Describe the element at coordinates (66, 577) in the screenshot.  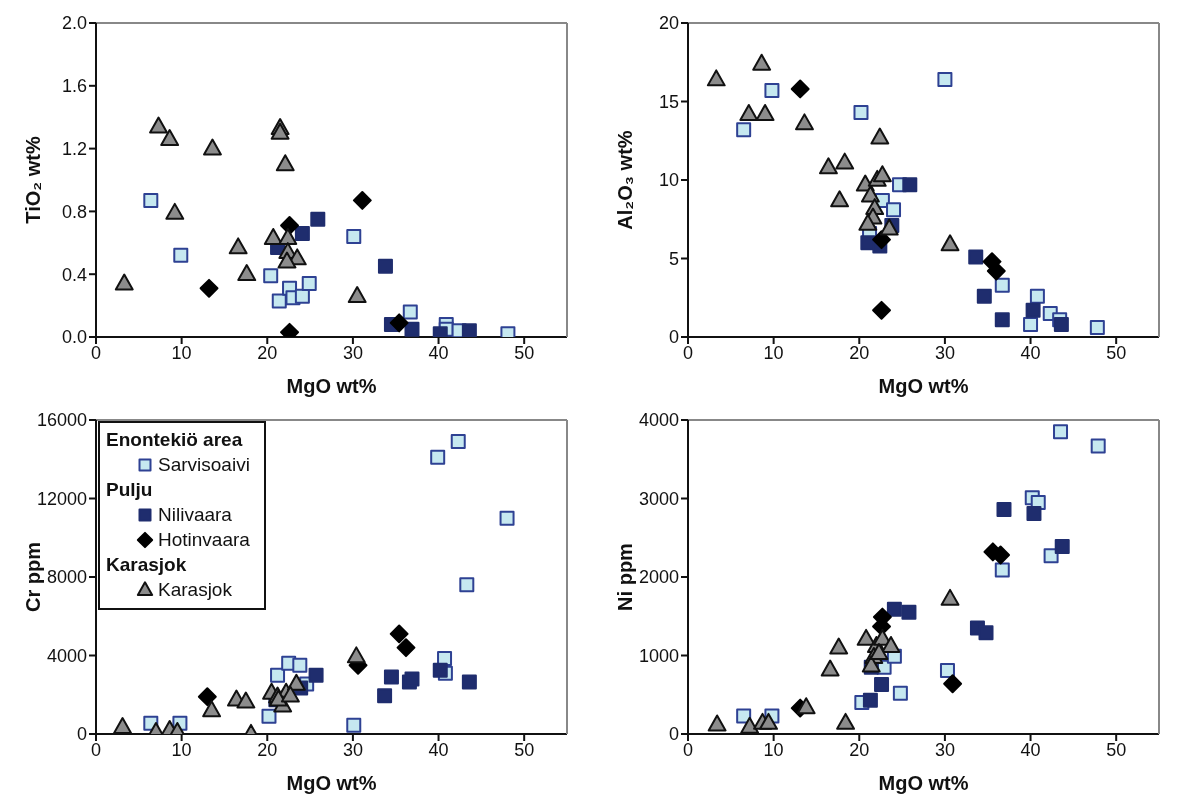
I see `y-tick-label: 8000` at that location.